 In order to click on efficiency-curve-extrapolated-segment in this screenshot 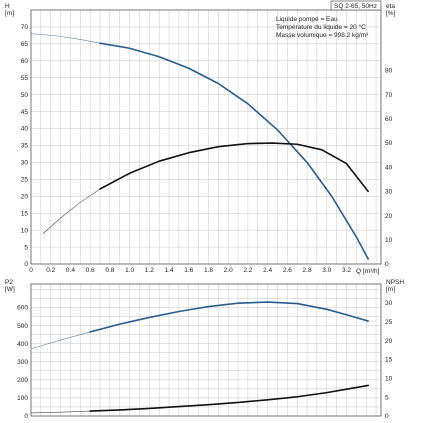, I will do `click(71, 211)`.